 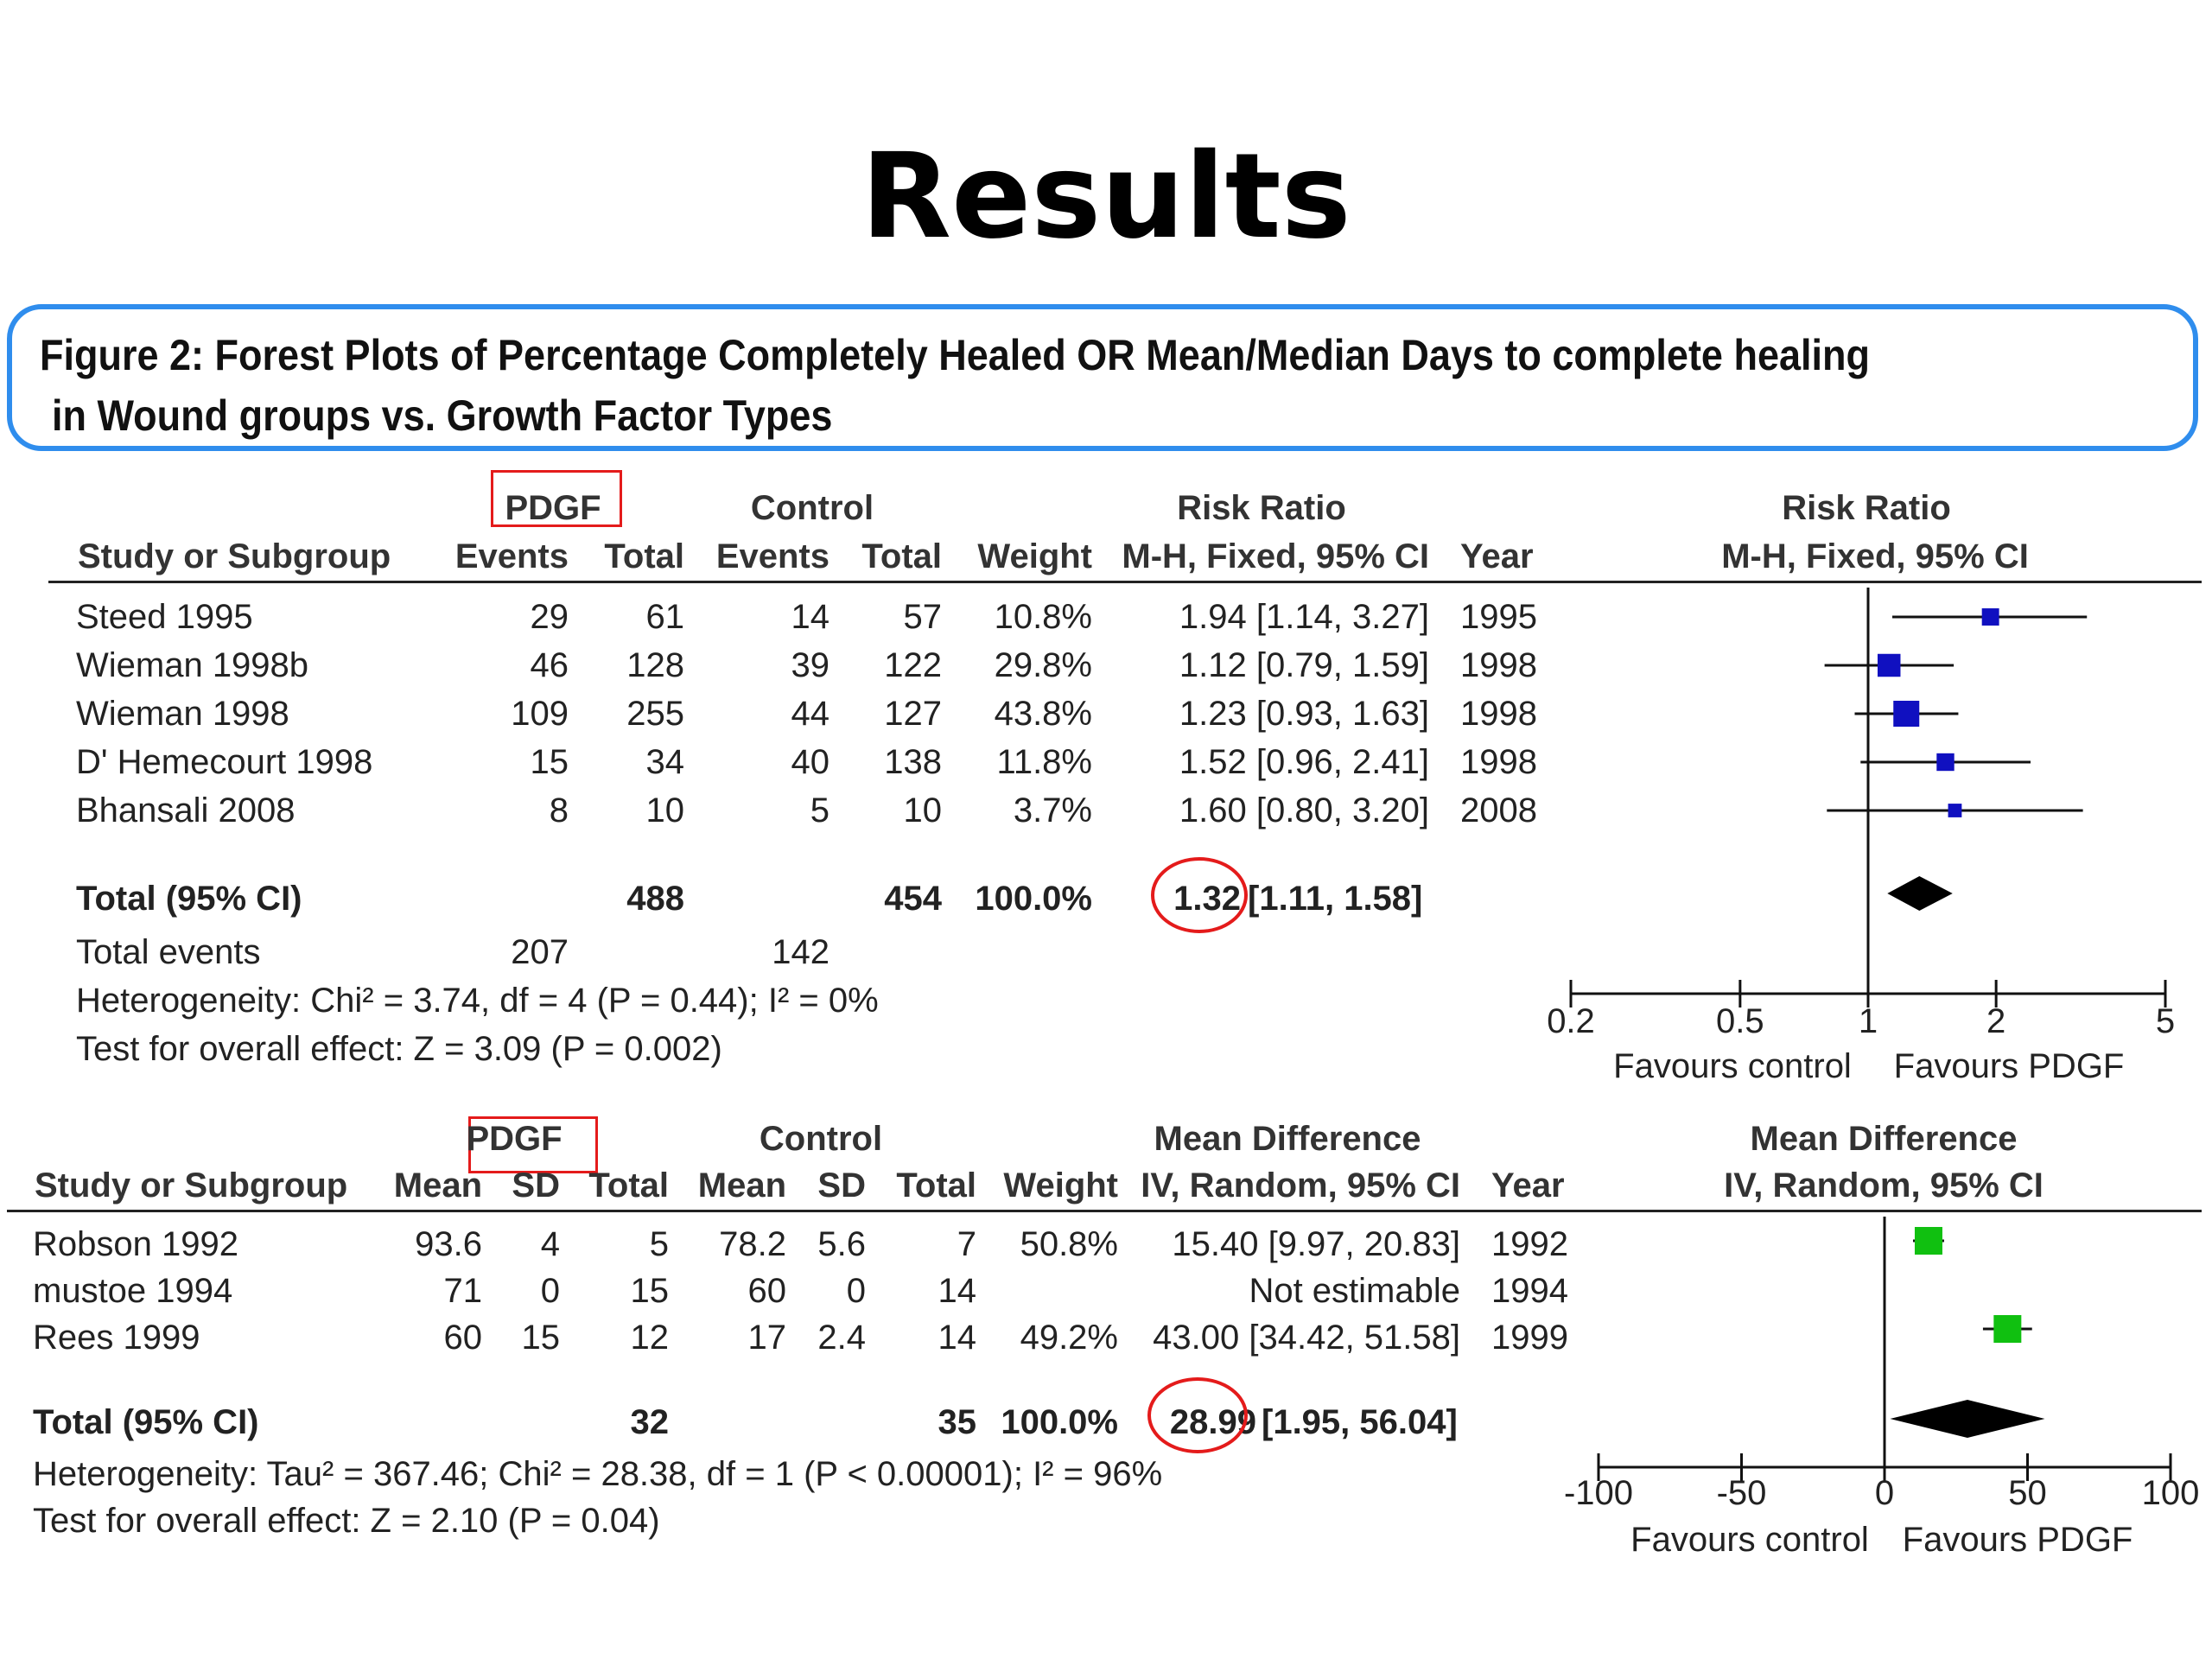 I want to click on pdgf-highlight-box, so click(x=533, y=1144).